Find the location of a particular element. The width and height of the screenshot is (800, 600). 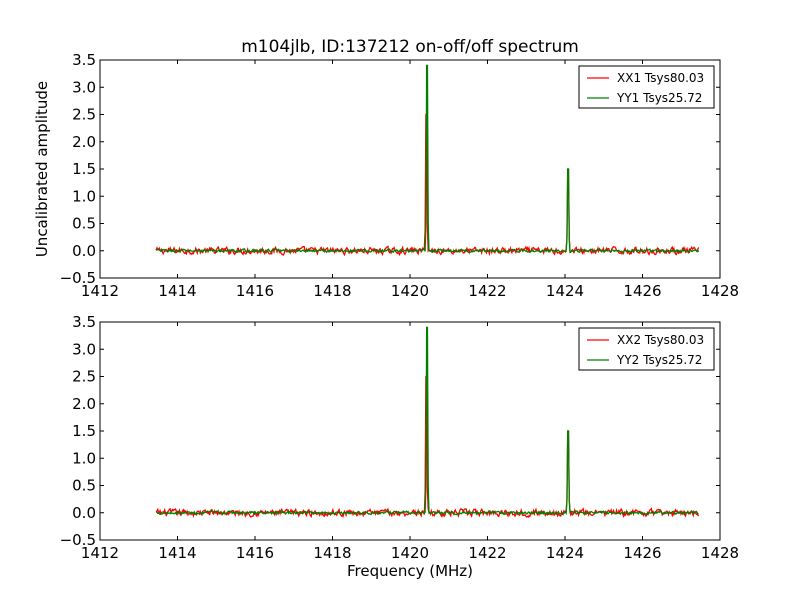

legend: XX1 Tsys80.03 YY1 Tsys25.72 is located at coordinates (646, 87).